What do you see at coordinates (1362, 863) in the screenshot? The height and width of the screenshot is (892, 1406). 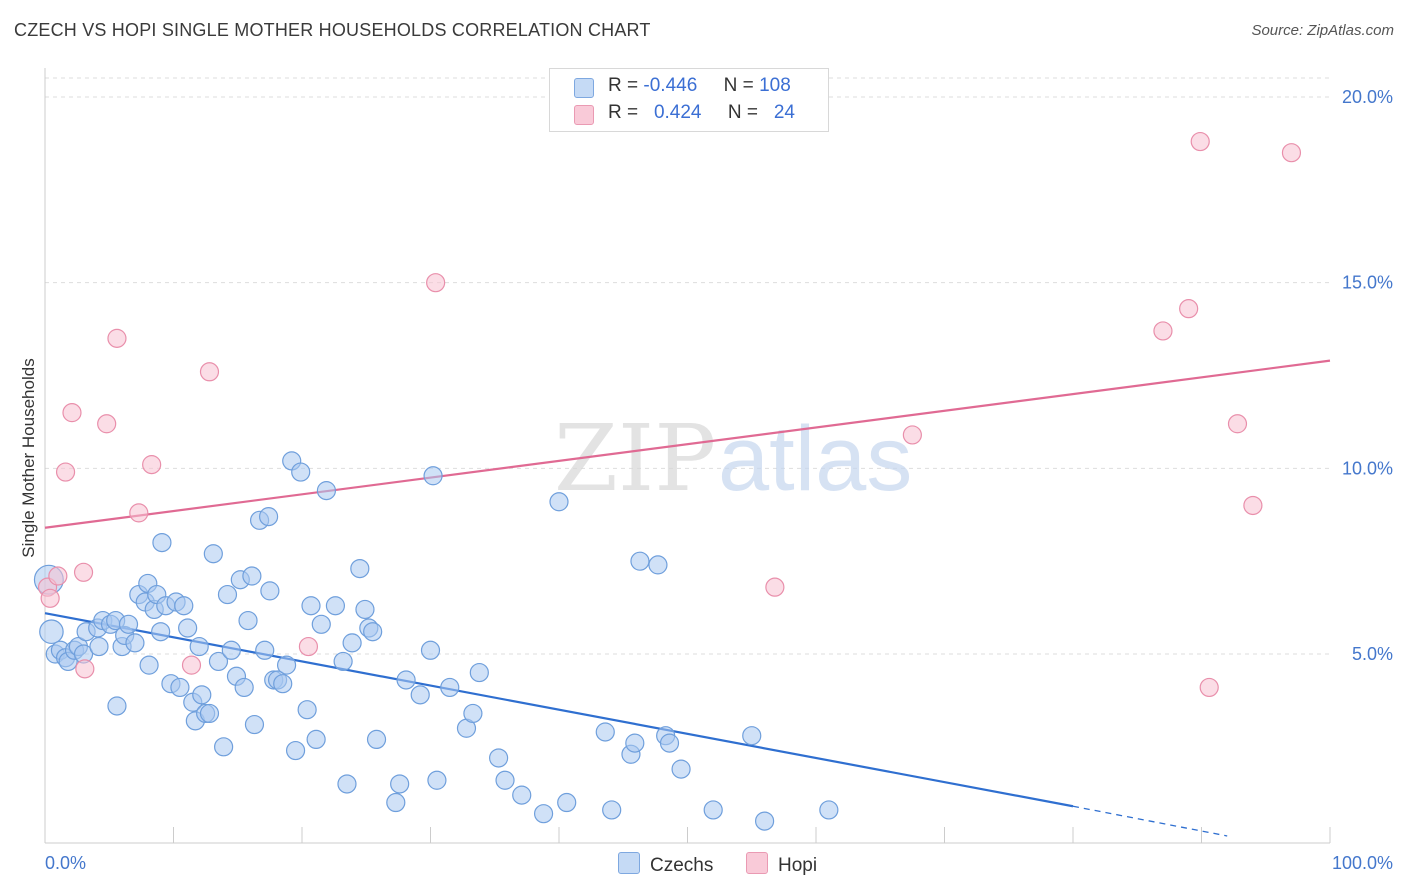 I see `x-tick-label-max: 100.0%` at bounding box center [1362, 863].